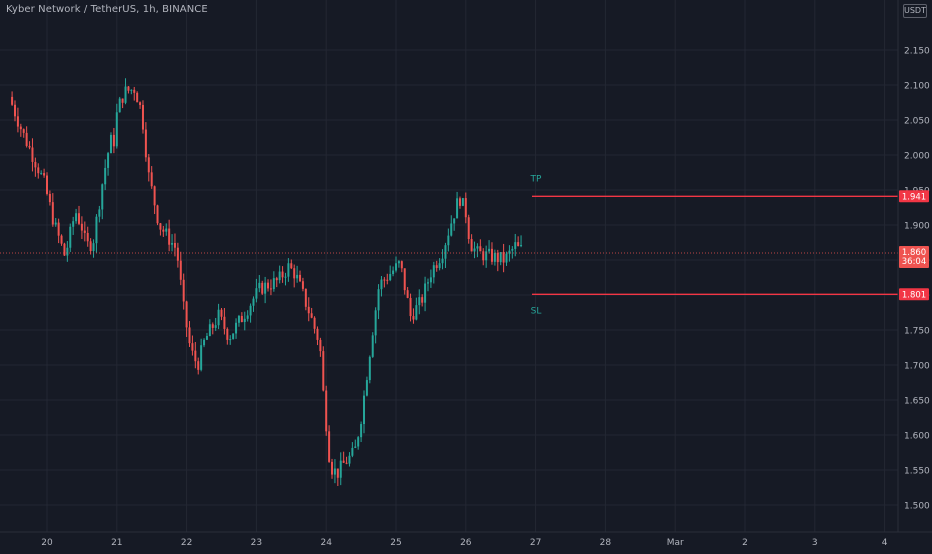  What do you see at coordinates (47, 543) in the screenshot?
I see `x-tick-label: 20` at bounding box center [47, 543].